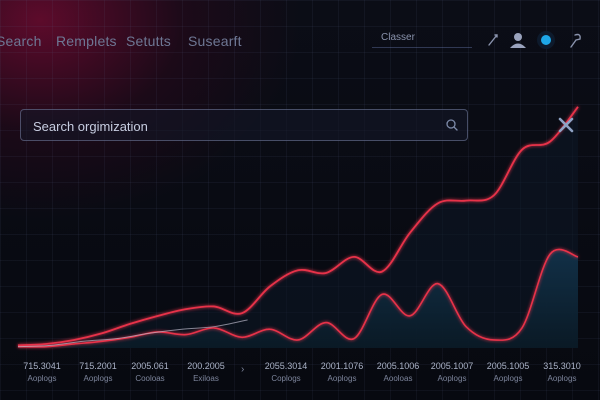 This screenshot has height=400, width=600. What do you see at coordinates (233, 126) in the screenshot?
I see `search-input` at bounding box center [233, 126].